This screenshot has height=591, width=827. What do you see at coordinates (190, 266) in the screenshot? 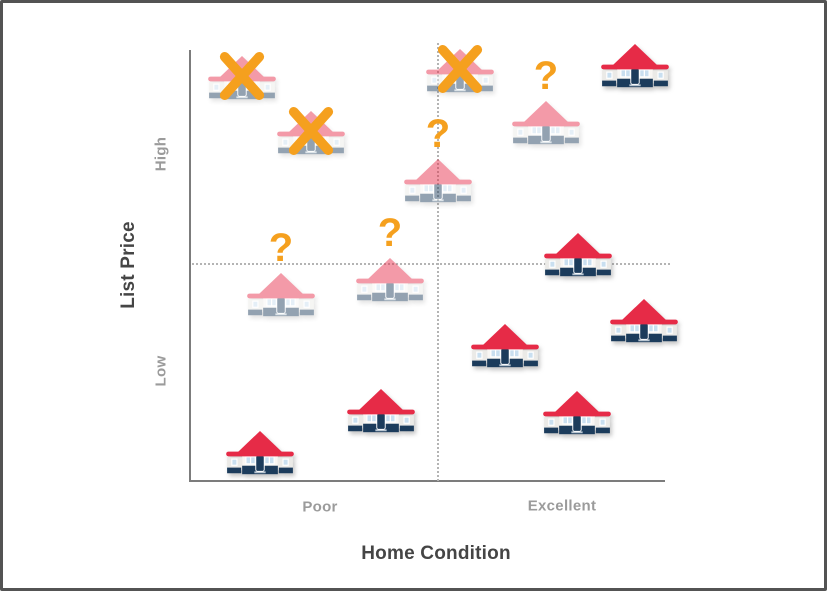
I see `y-axis-line` at bounding box center [190, 266].